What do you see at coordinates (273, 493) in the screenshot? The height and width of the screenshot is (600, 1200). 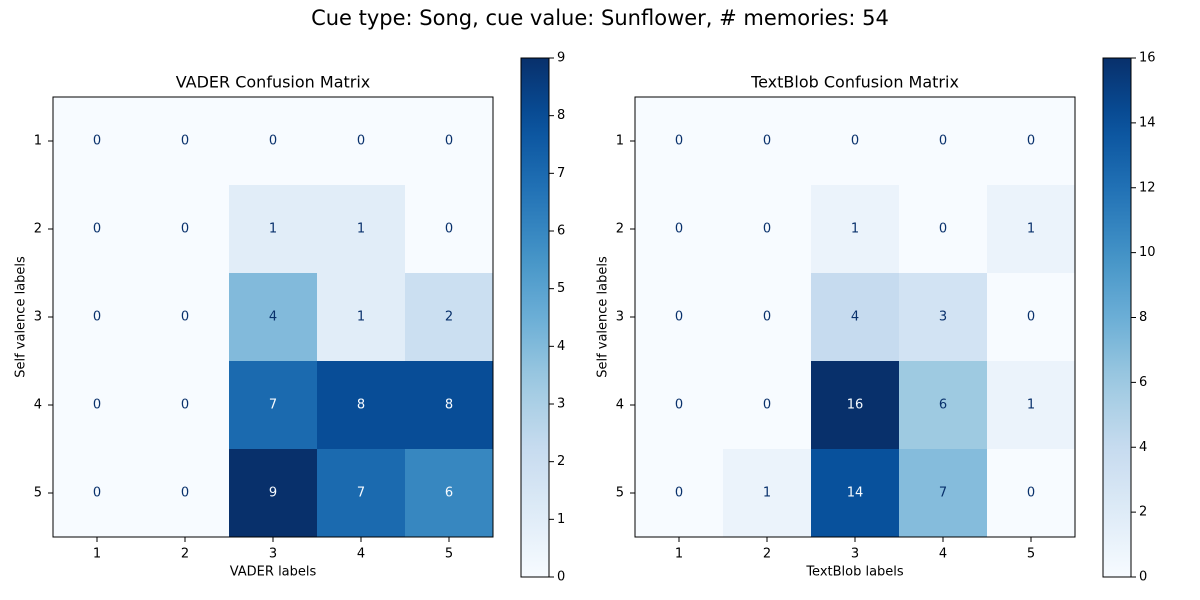 I see `cell-value-label: 9` at bounding box center [273, 493].